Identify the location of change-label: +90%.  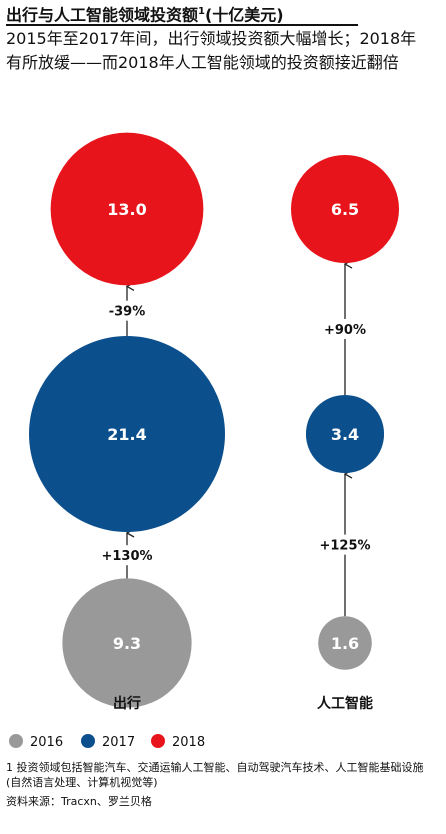
(345, 330).